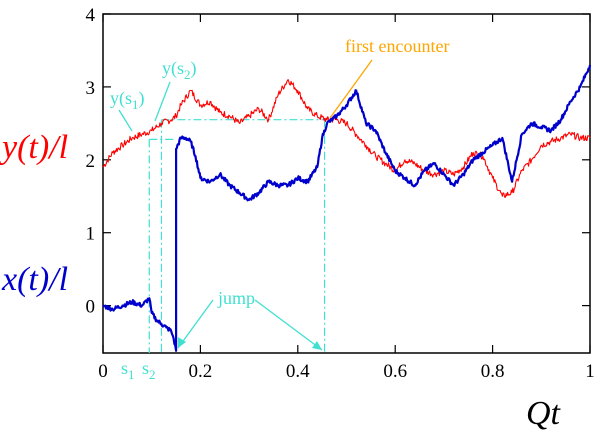 The width and height of the screenshot is (598, 431). Describe the element at coordinates (162, 101) in the screenshot. I see `y-s2-pointer` at that location.